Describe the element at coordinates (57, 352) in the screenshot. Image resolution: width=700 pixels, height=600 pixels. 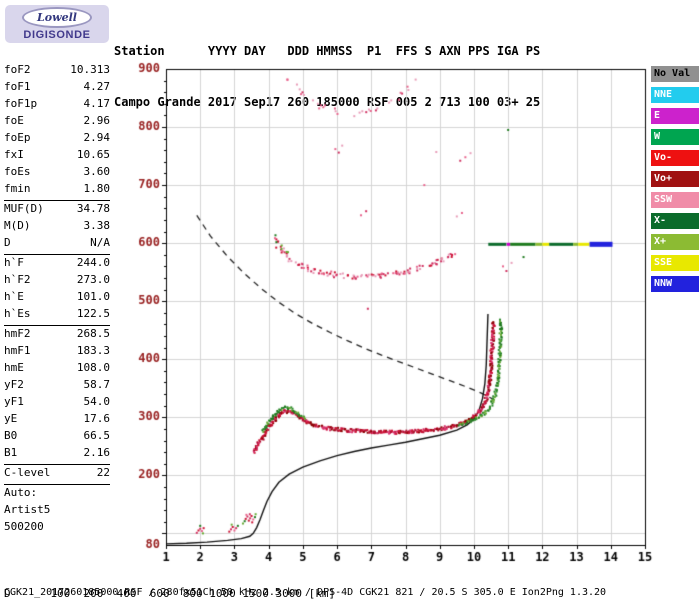
I see `param-hmf1: hmF1 183.3` at that location.